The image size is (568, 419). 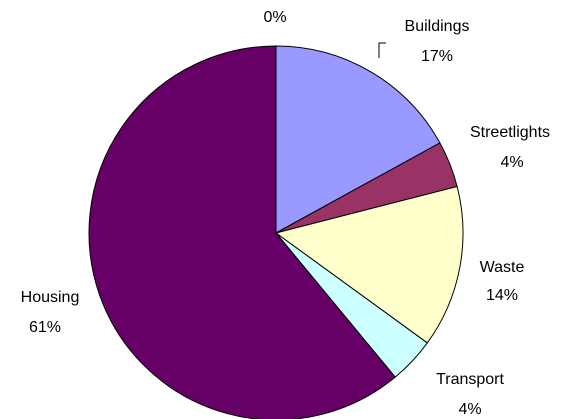 I want to click on slice-label: Waste, so click(x=502, y=267).